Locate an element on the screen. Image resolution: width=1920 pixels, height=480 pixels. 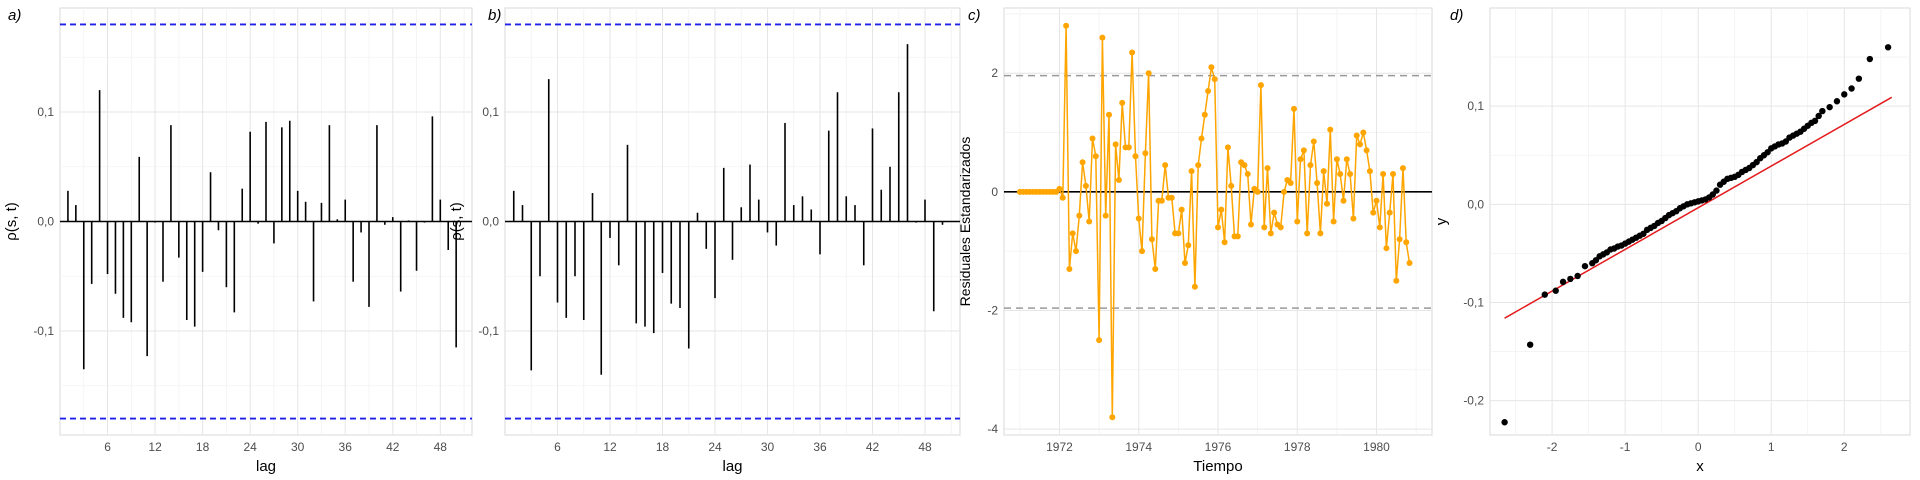
x-tick-label: 1980 is located at coordinates (1376, 447).